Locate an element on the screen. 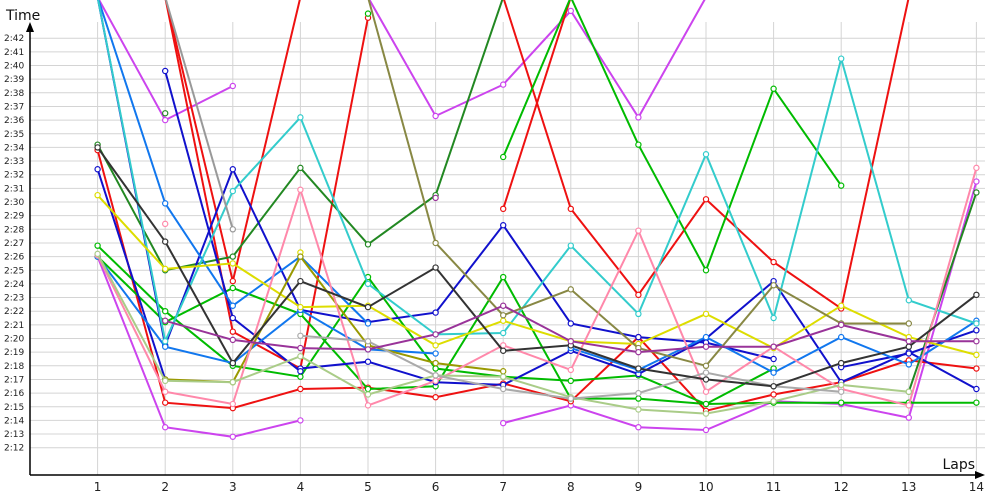 This screenshot has height=500, width=1000. x-tick-label: 6 is located at coordinates (436, 487).